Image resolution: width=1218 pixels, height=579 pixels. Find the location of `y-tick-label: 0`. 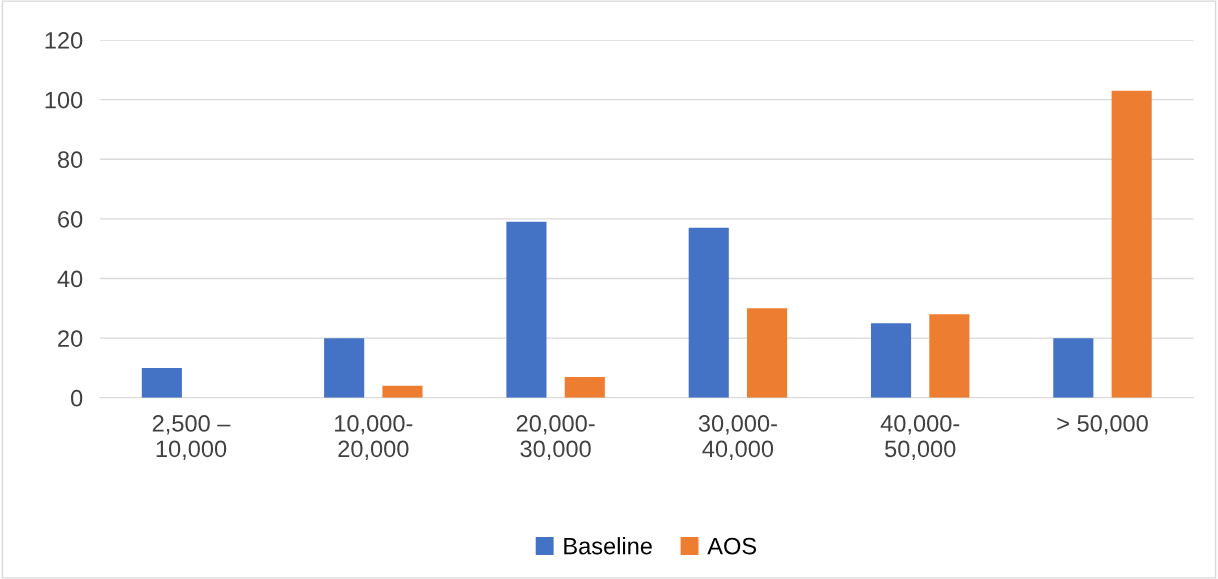

y-tick-label: 0 is located at coordinates (77, 398).